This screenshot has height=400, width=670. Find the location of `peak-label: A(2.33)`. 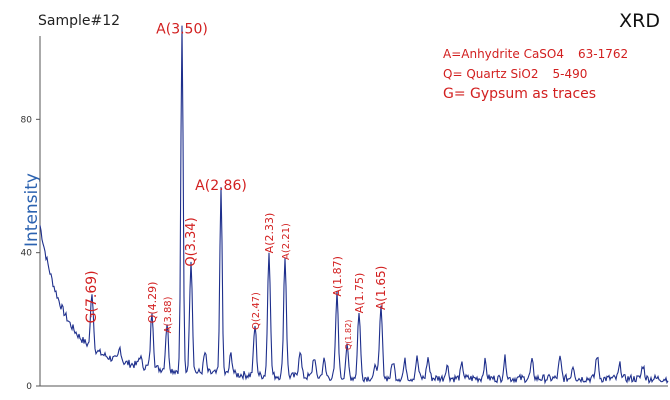

peak-label: A(2.33) is located at coordinates (269, 233).